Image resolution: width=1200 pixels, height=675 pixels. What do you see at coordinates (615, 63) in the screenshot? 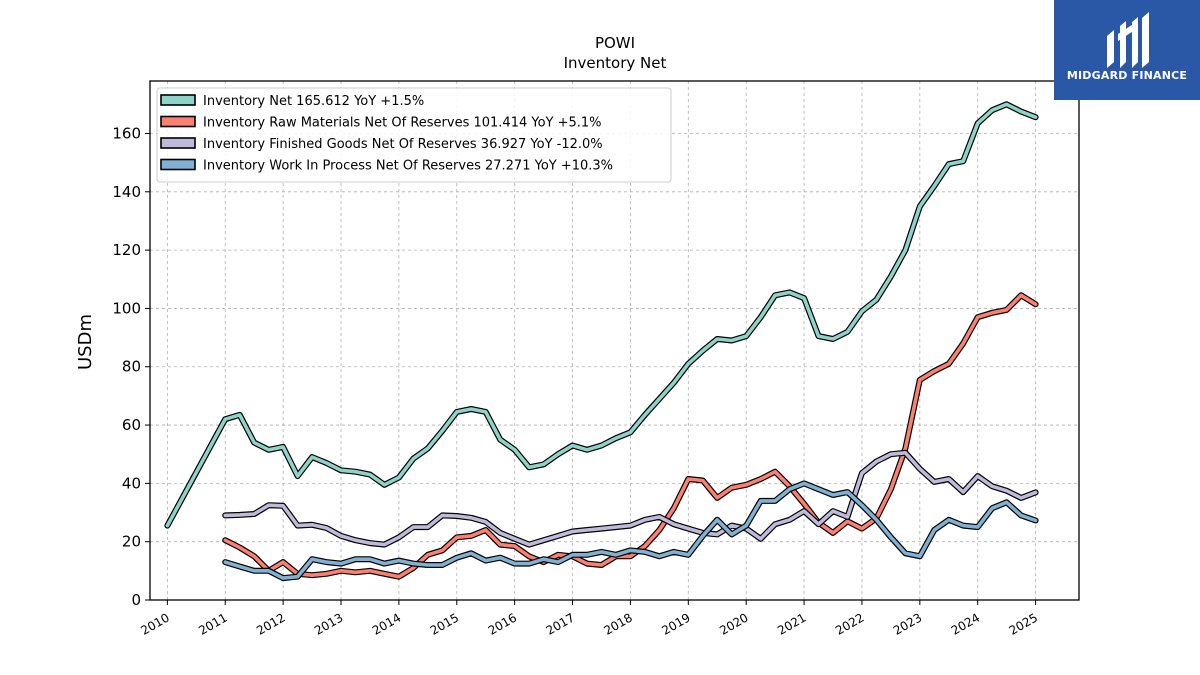
I see `chart-subtitle: Inventory Net` at bounding box center [615, 63].